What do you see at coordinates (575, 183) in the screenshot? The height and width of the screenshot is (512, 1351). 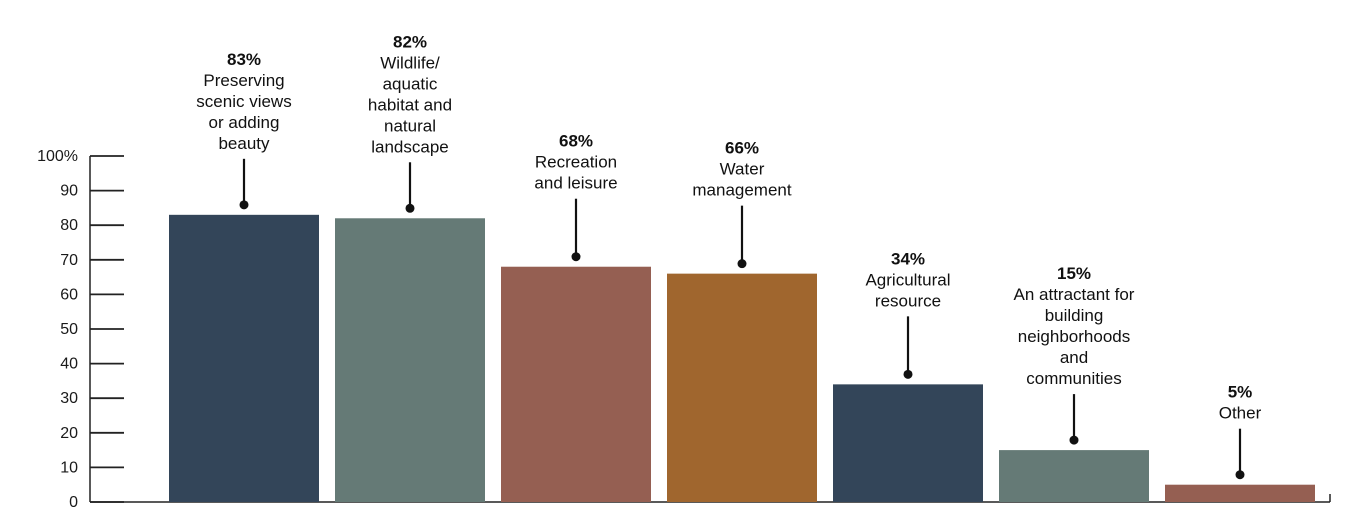 I see `category-label: and leisure` at bounding box center [575, 183].